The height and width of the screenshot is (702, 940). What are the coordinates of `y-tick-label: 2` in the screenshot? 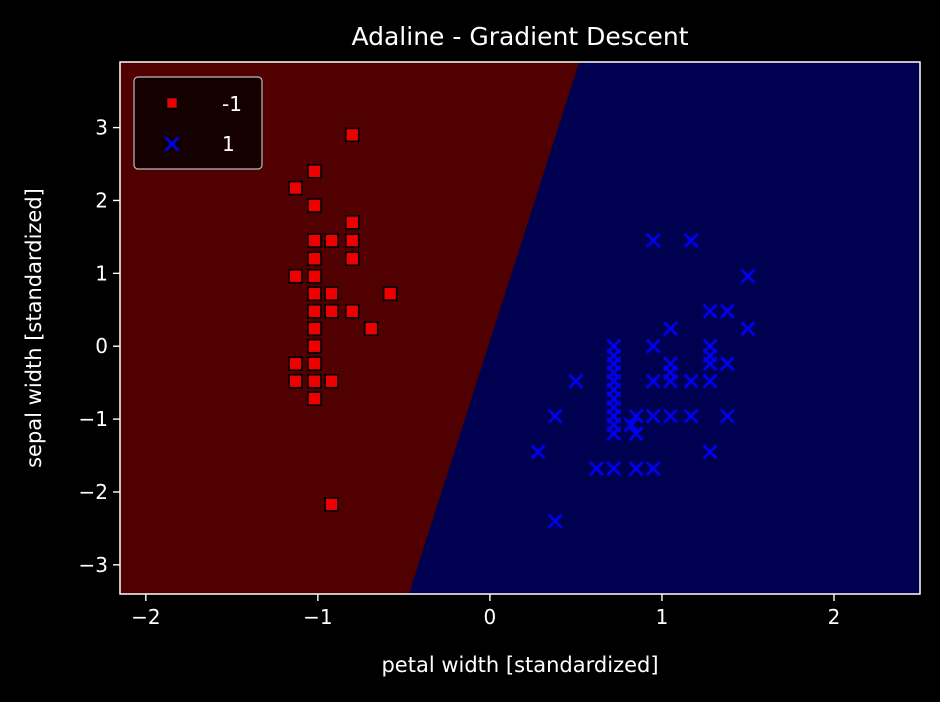 It's located at (101, 200).